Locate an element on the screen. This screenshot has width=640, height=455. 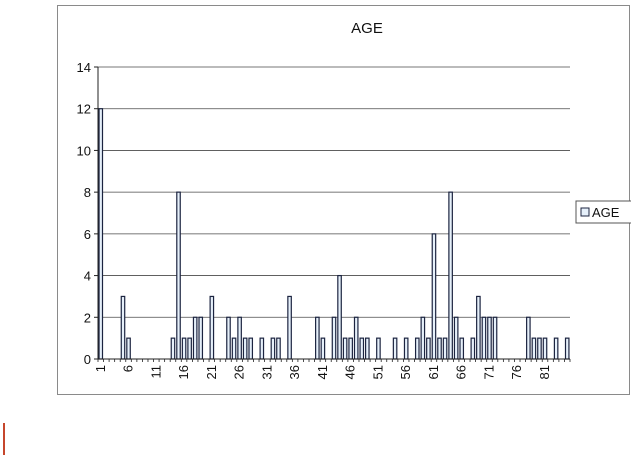
x-tick-label: 46 is located at coordinates (350, 372).